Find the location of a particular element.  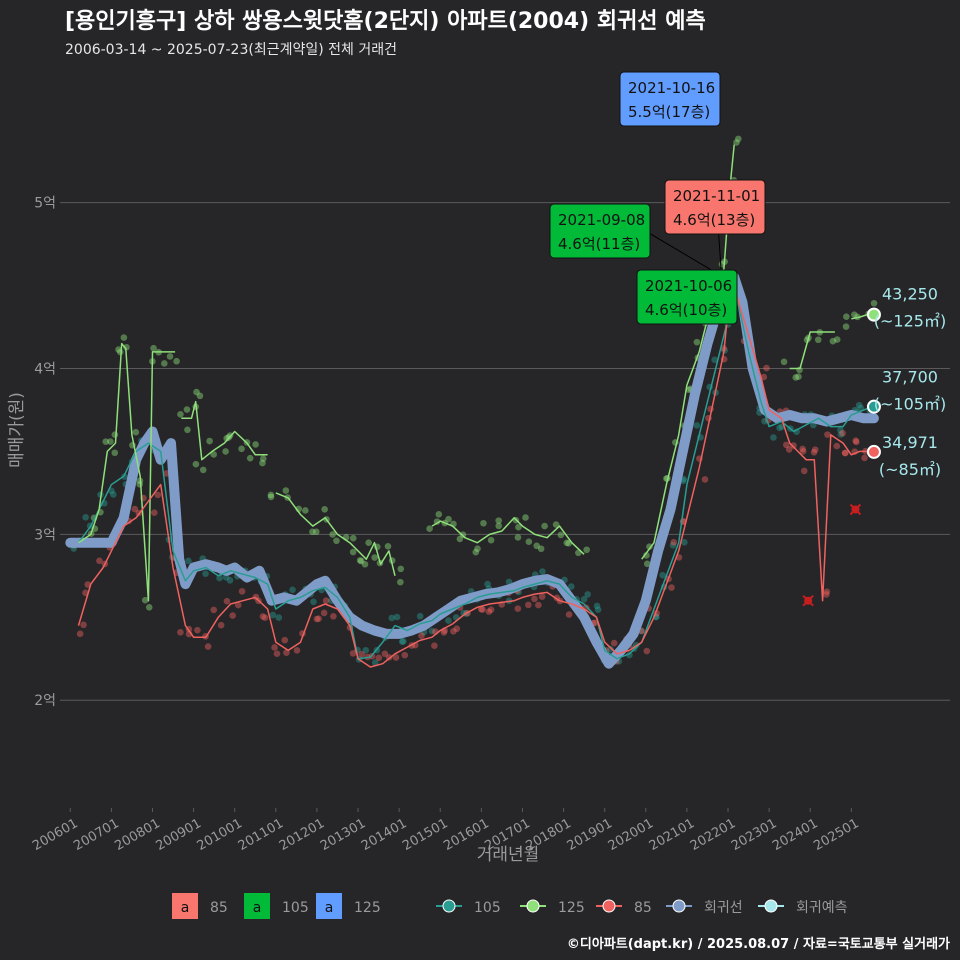

end-area-label: (~125㎡) is located at coordinates (910, 321).